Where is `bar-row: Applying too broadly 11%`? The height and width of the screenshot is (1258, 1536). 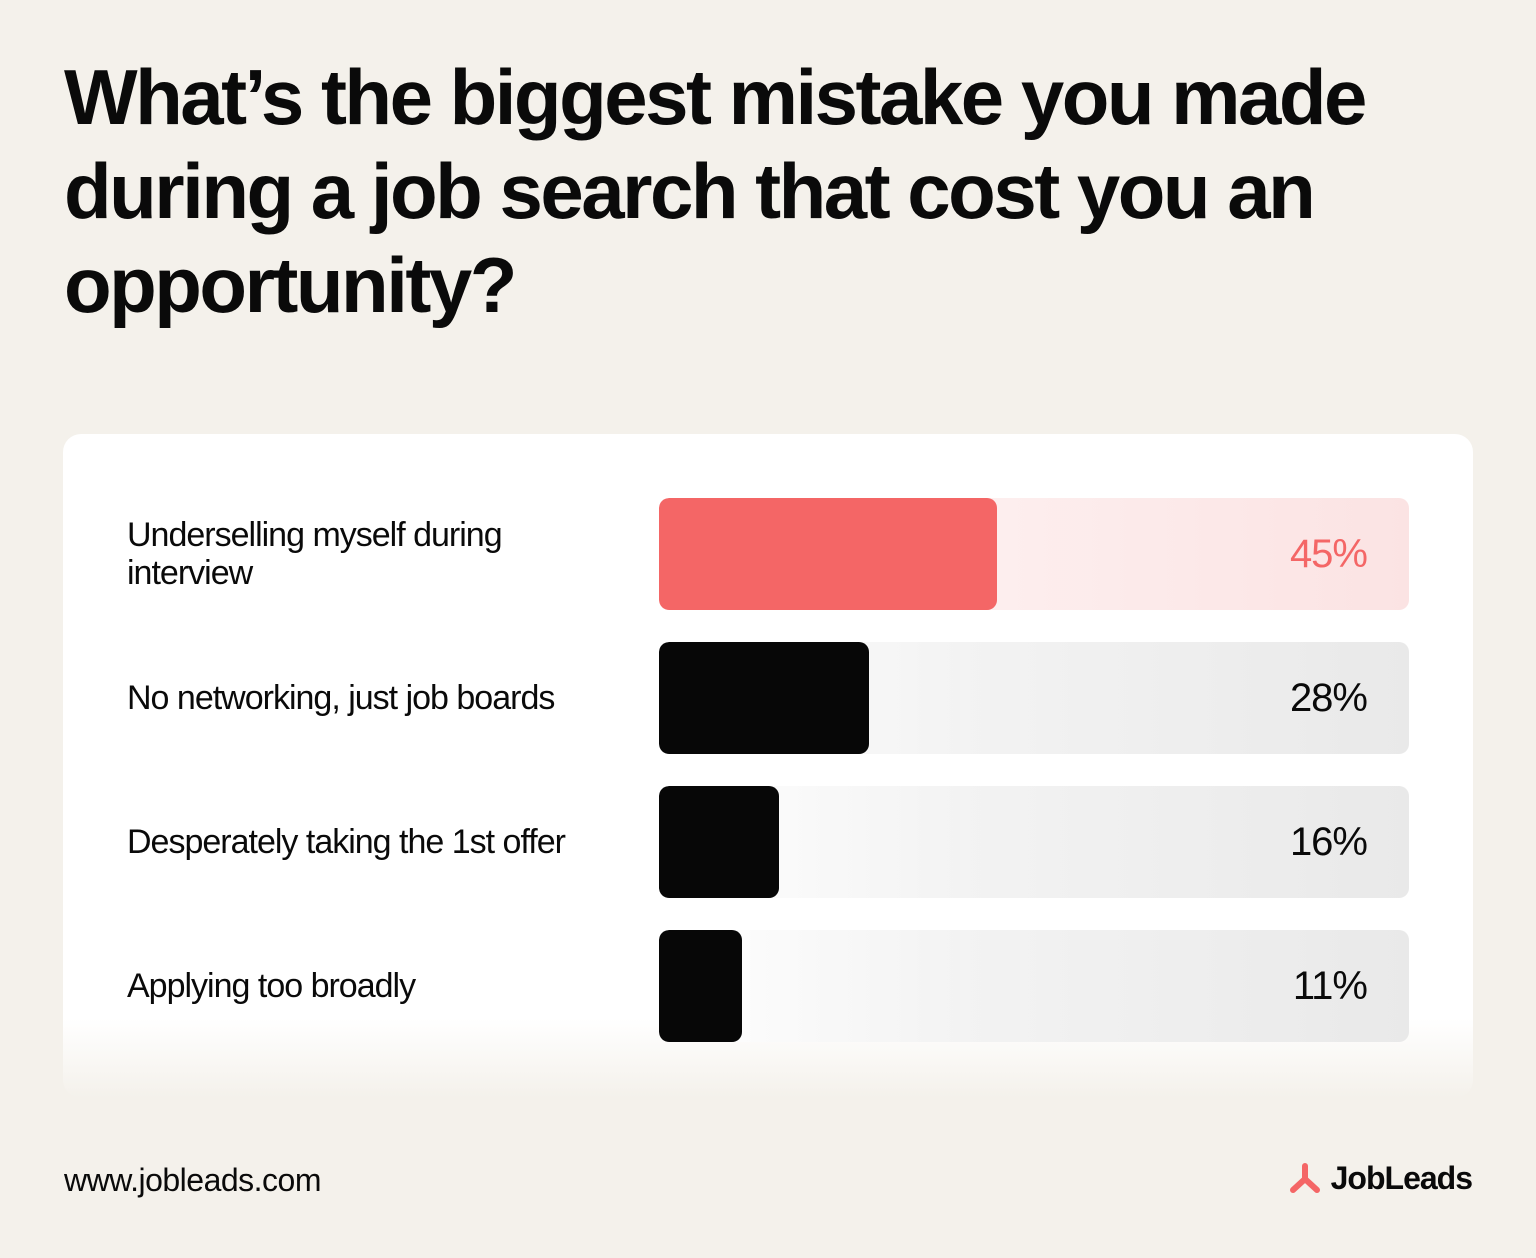 bar-row: Applying too broadly 11% is located at coordinates (768, 986).